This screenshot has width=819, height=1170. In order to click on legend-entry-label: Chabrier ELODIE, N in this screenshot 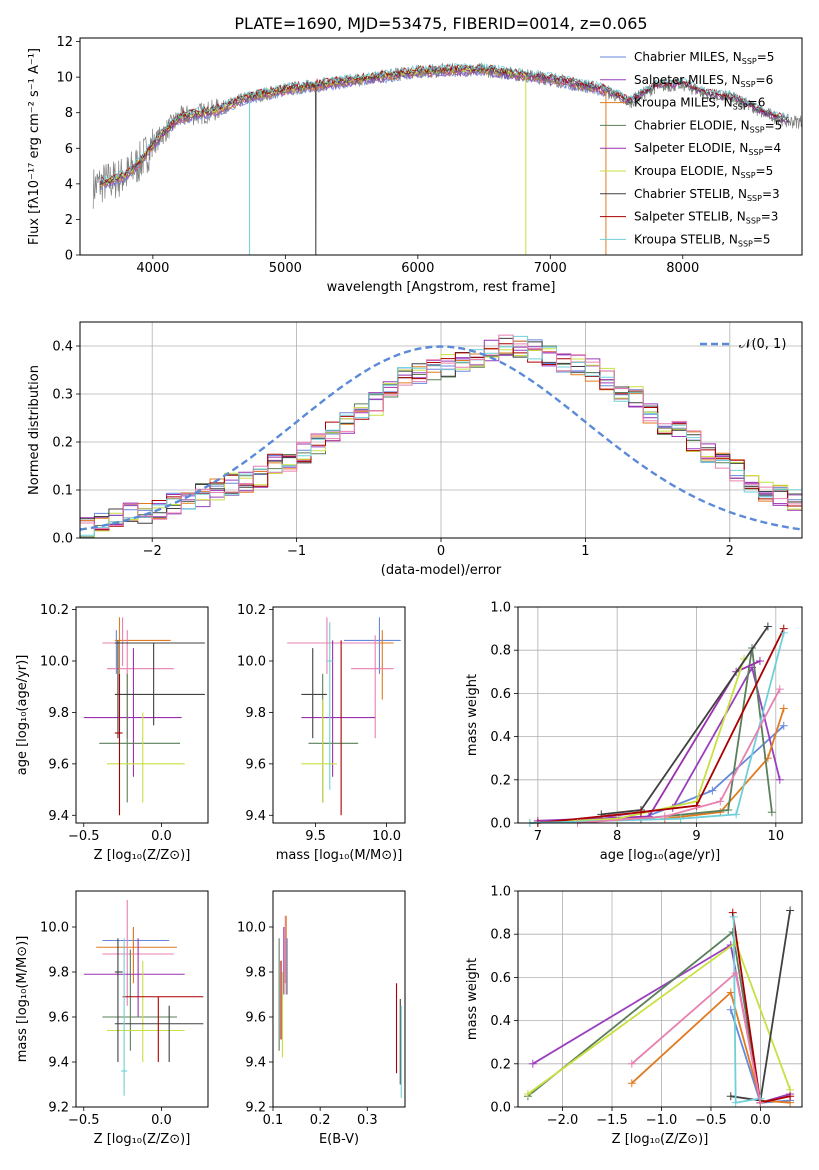, I will do `click(692, 125)`.